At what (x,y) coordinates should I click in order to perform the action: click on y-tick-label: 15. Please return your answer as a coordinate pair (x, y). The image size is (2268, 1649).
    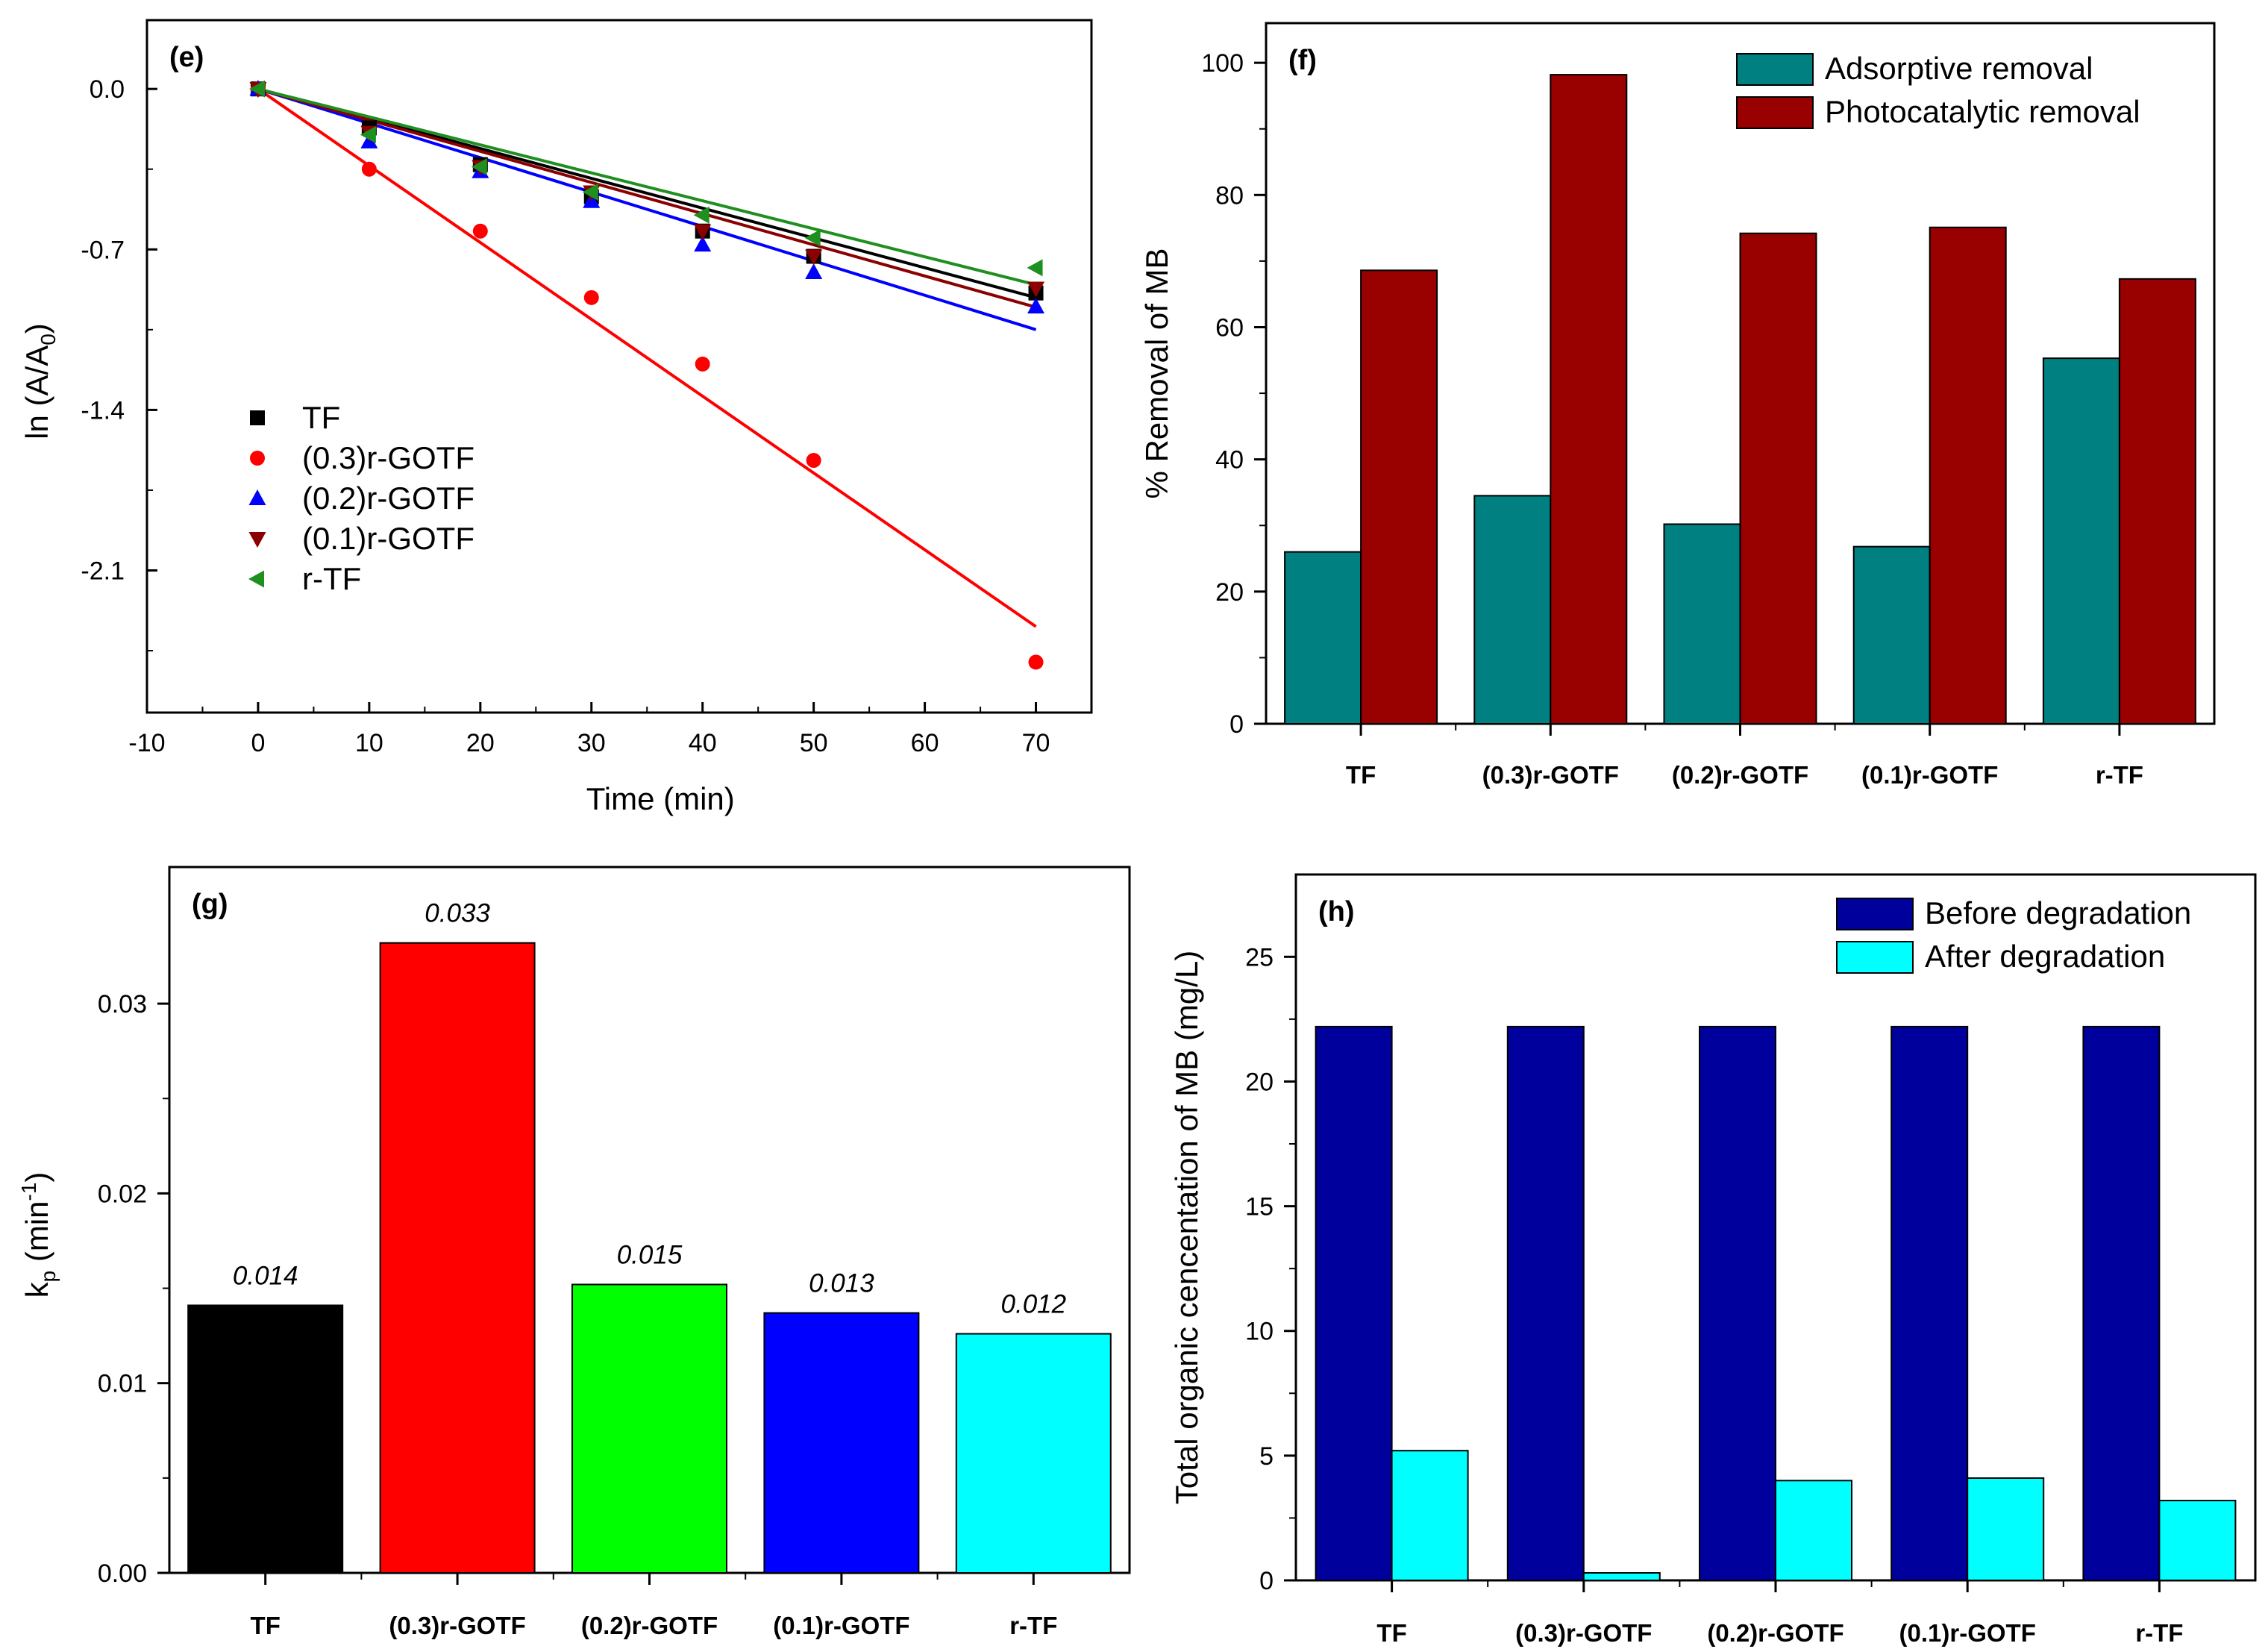
    Looking at the image, I should click on (1259, 1207).